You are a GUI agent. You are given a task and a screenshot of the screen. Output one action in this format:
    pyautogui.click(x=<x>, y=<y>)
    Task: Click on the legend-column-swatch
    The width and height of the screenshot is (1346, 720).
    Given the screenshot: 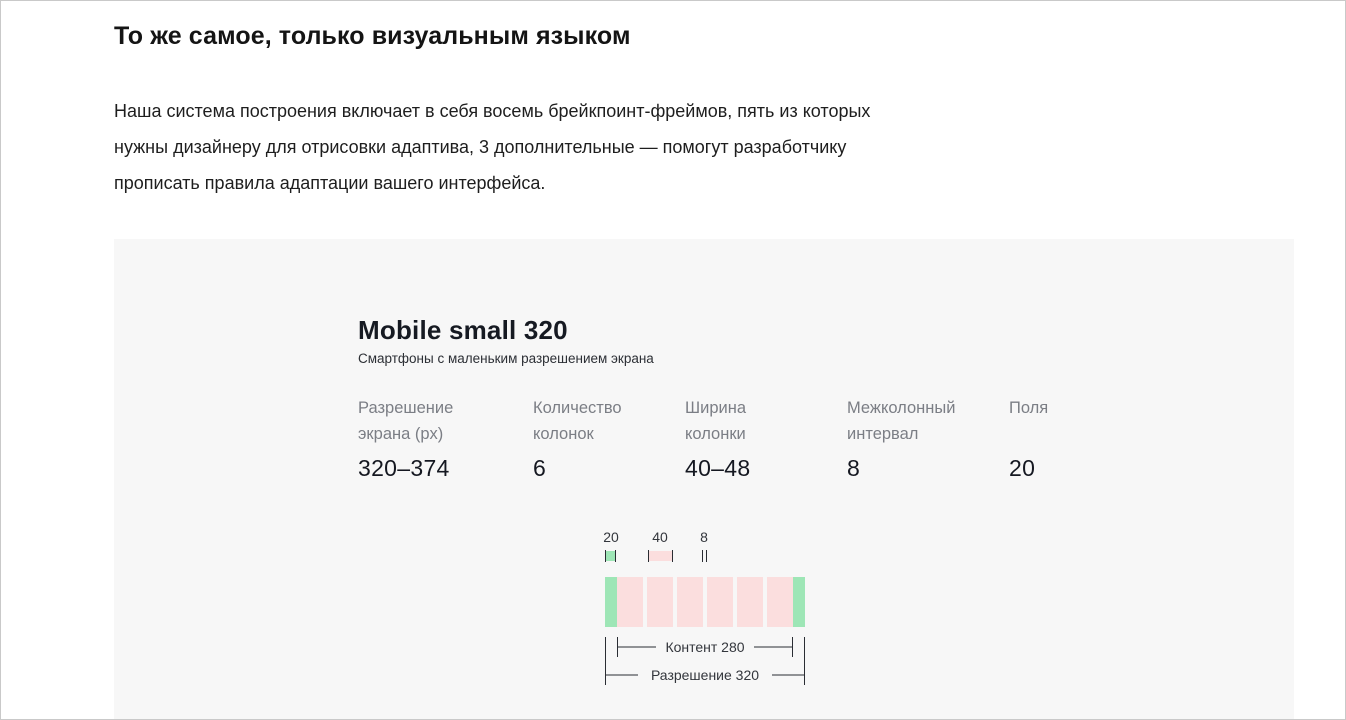 What is the action you would take?
    pyautogui.click(x=660, y=556)
    